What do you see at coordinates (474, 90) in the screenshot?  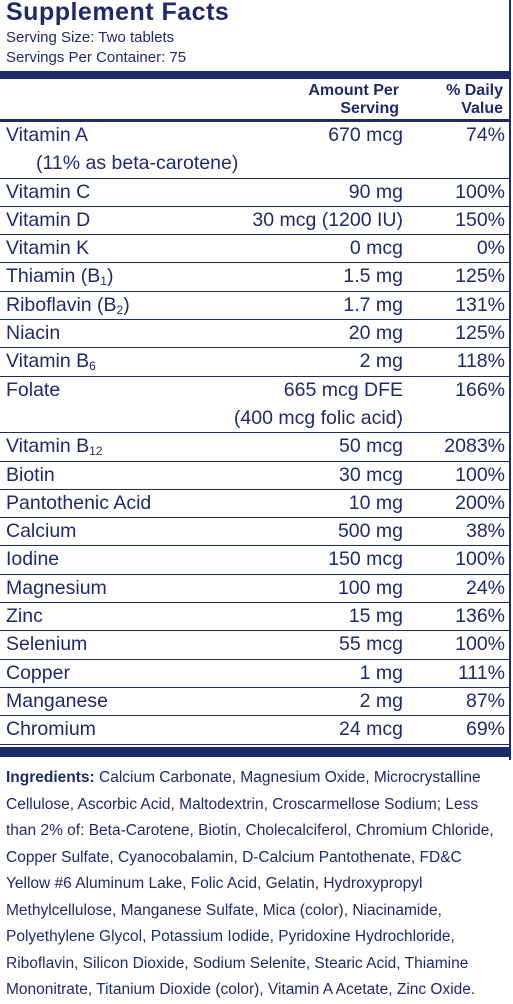 I see `header-dv-line1: % Daily` at bounding box center [474, 90].